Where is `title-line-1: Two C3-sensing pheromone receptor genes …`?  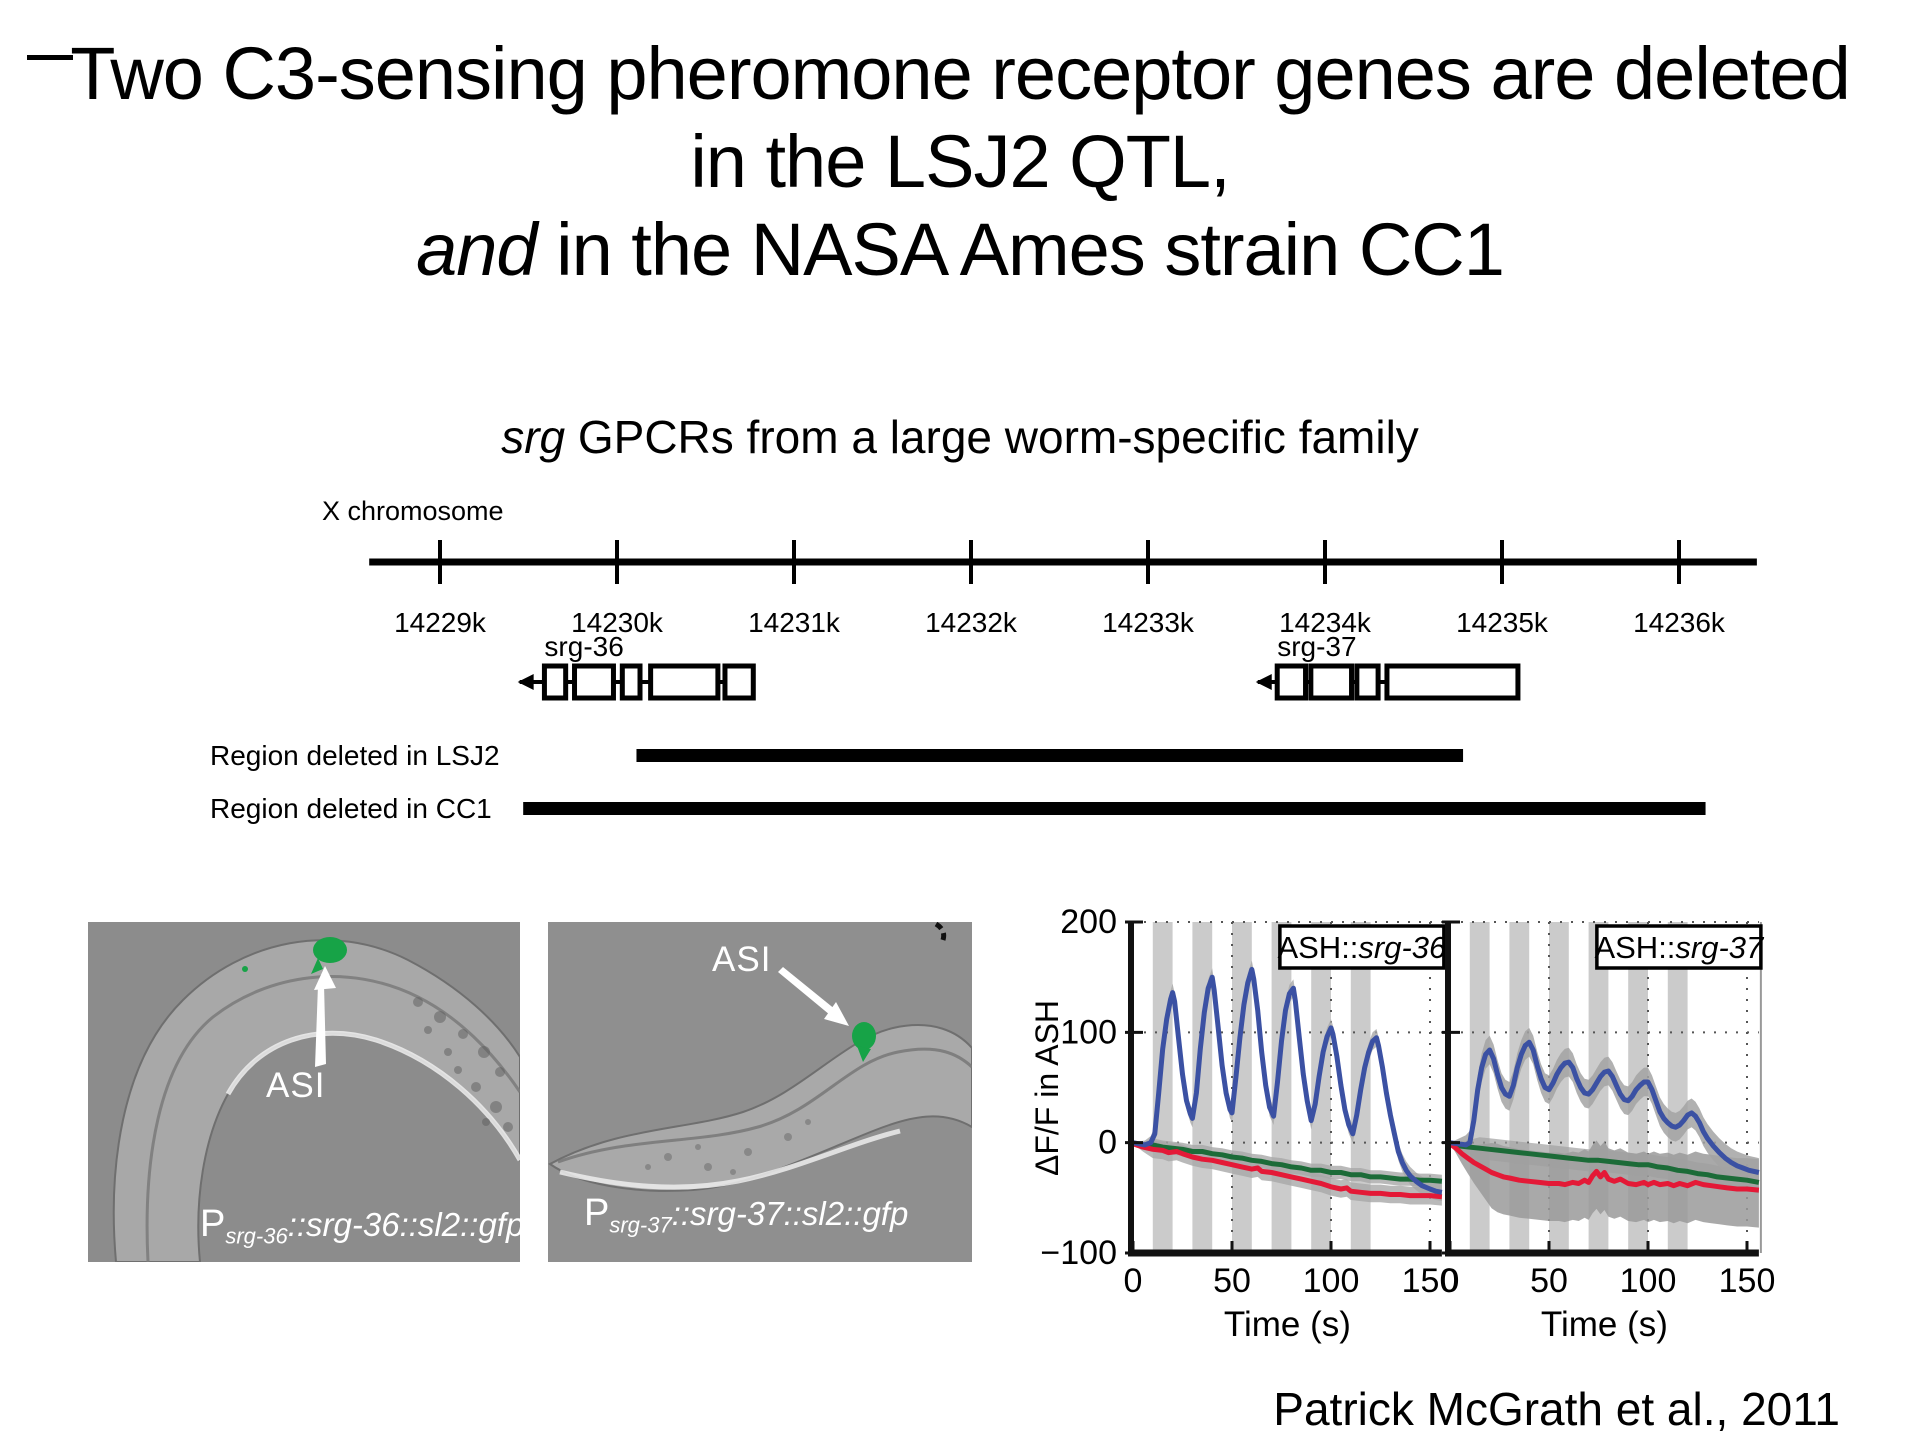 title-line-1: Two C3-sensing pheromone receptor genes … is located at coordinates (960, 73).